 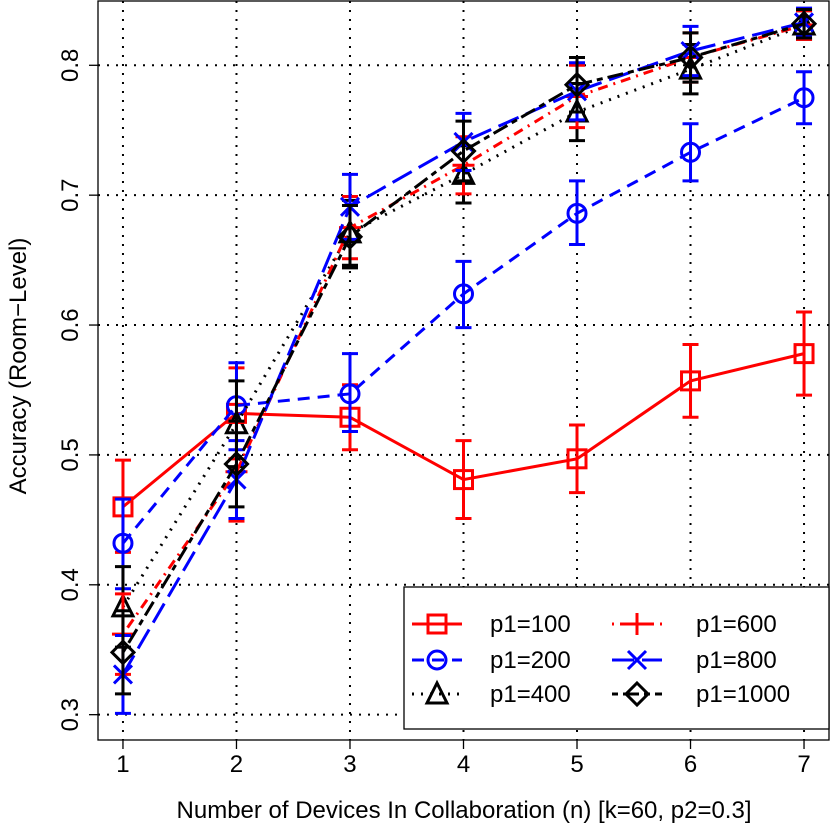 What do you see at coordinates (803, 764) in the screenshot?
I see `x-tick-label: 7` at bounding box center [803, 764].